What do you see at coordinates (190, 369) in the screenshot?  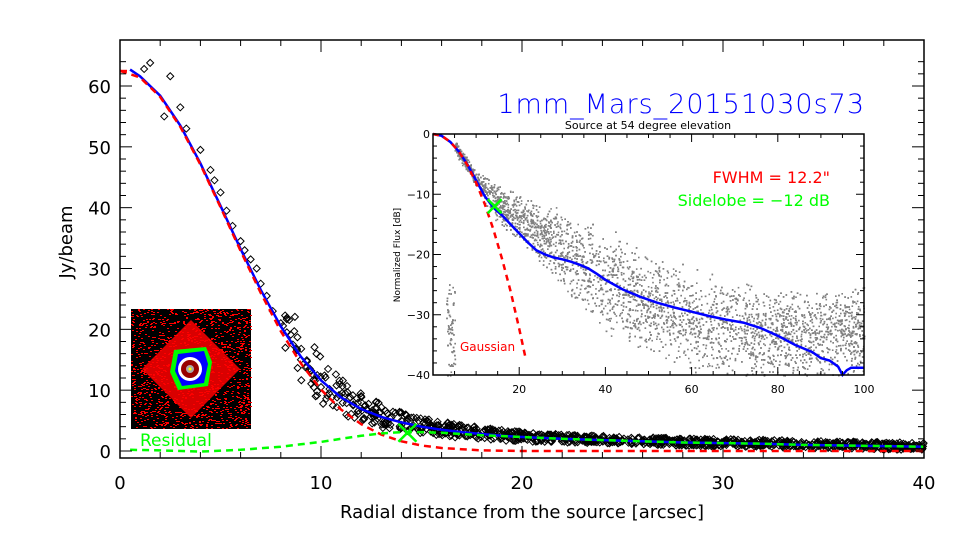 I see `residual-map-peak` at bounding box center [190, 369].